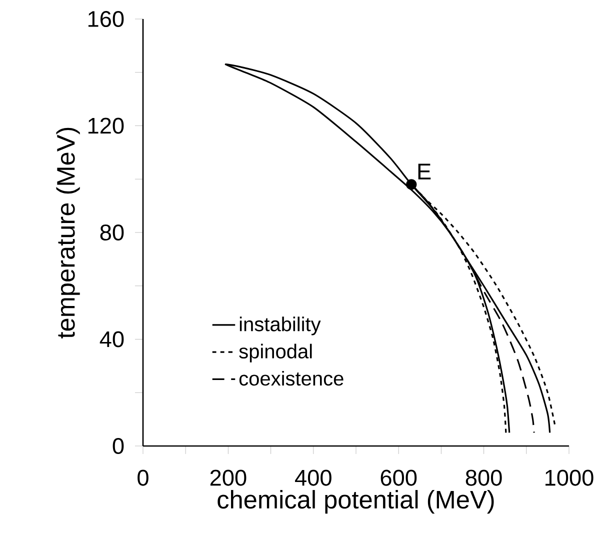 This screenshot has height=546, width=607. What do you see at coordinates (112, 232) in the screenshot?
I see `y-tick-label: 80` at bounding box center [112, 232].